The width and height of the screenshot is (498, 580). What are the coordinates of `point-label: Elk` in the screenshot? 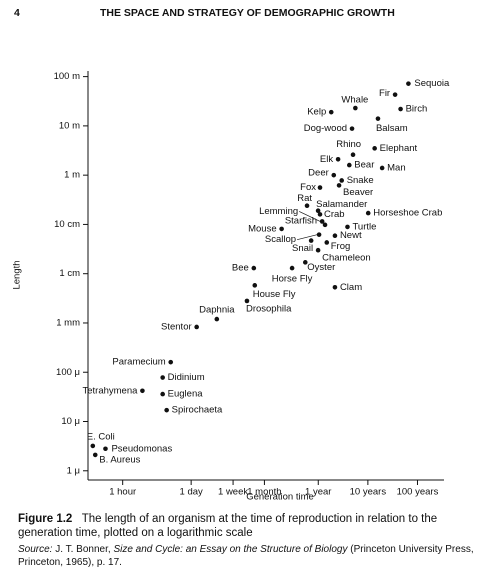 It's located at (326, 159).